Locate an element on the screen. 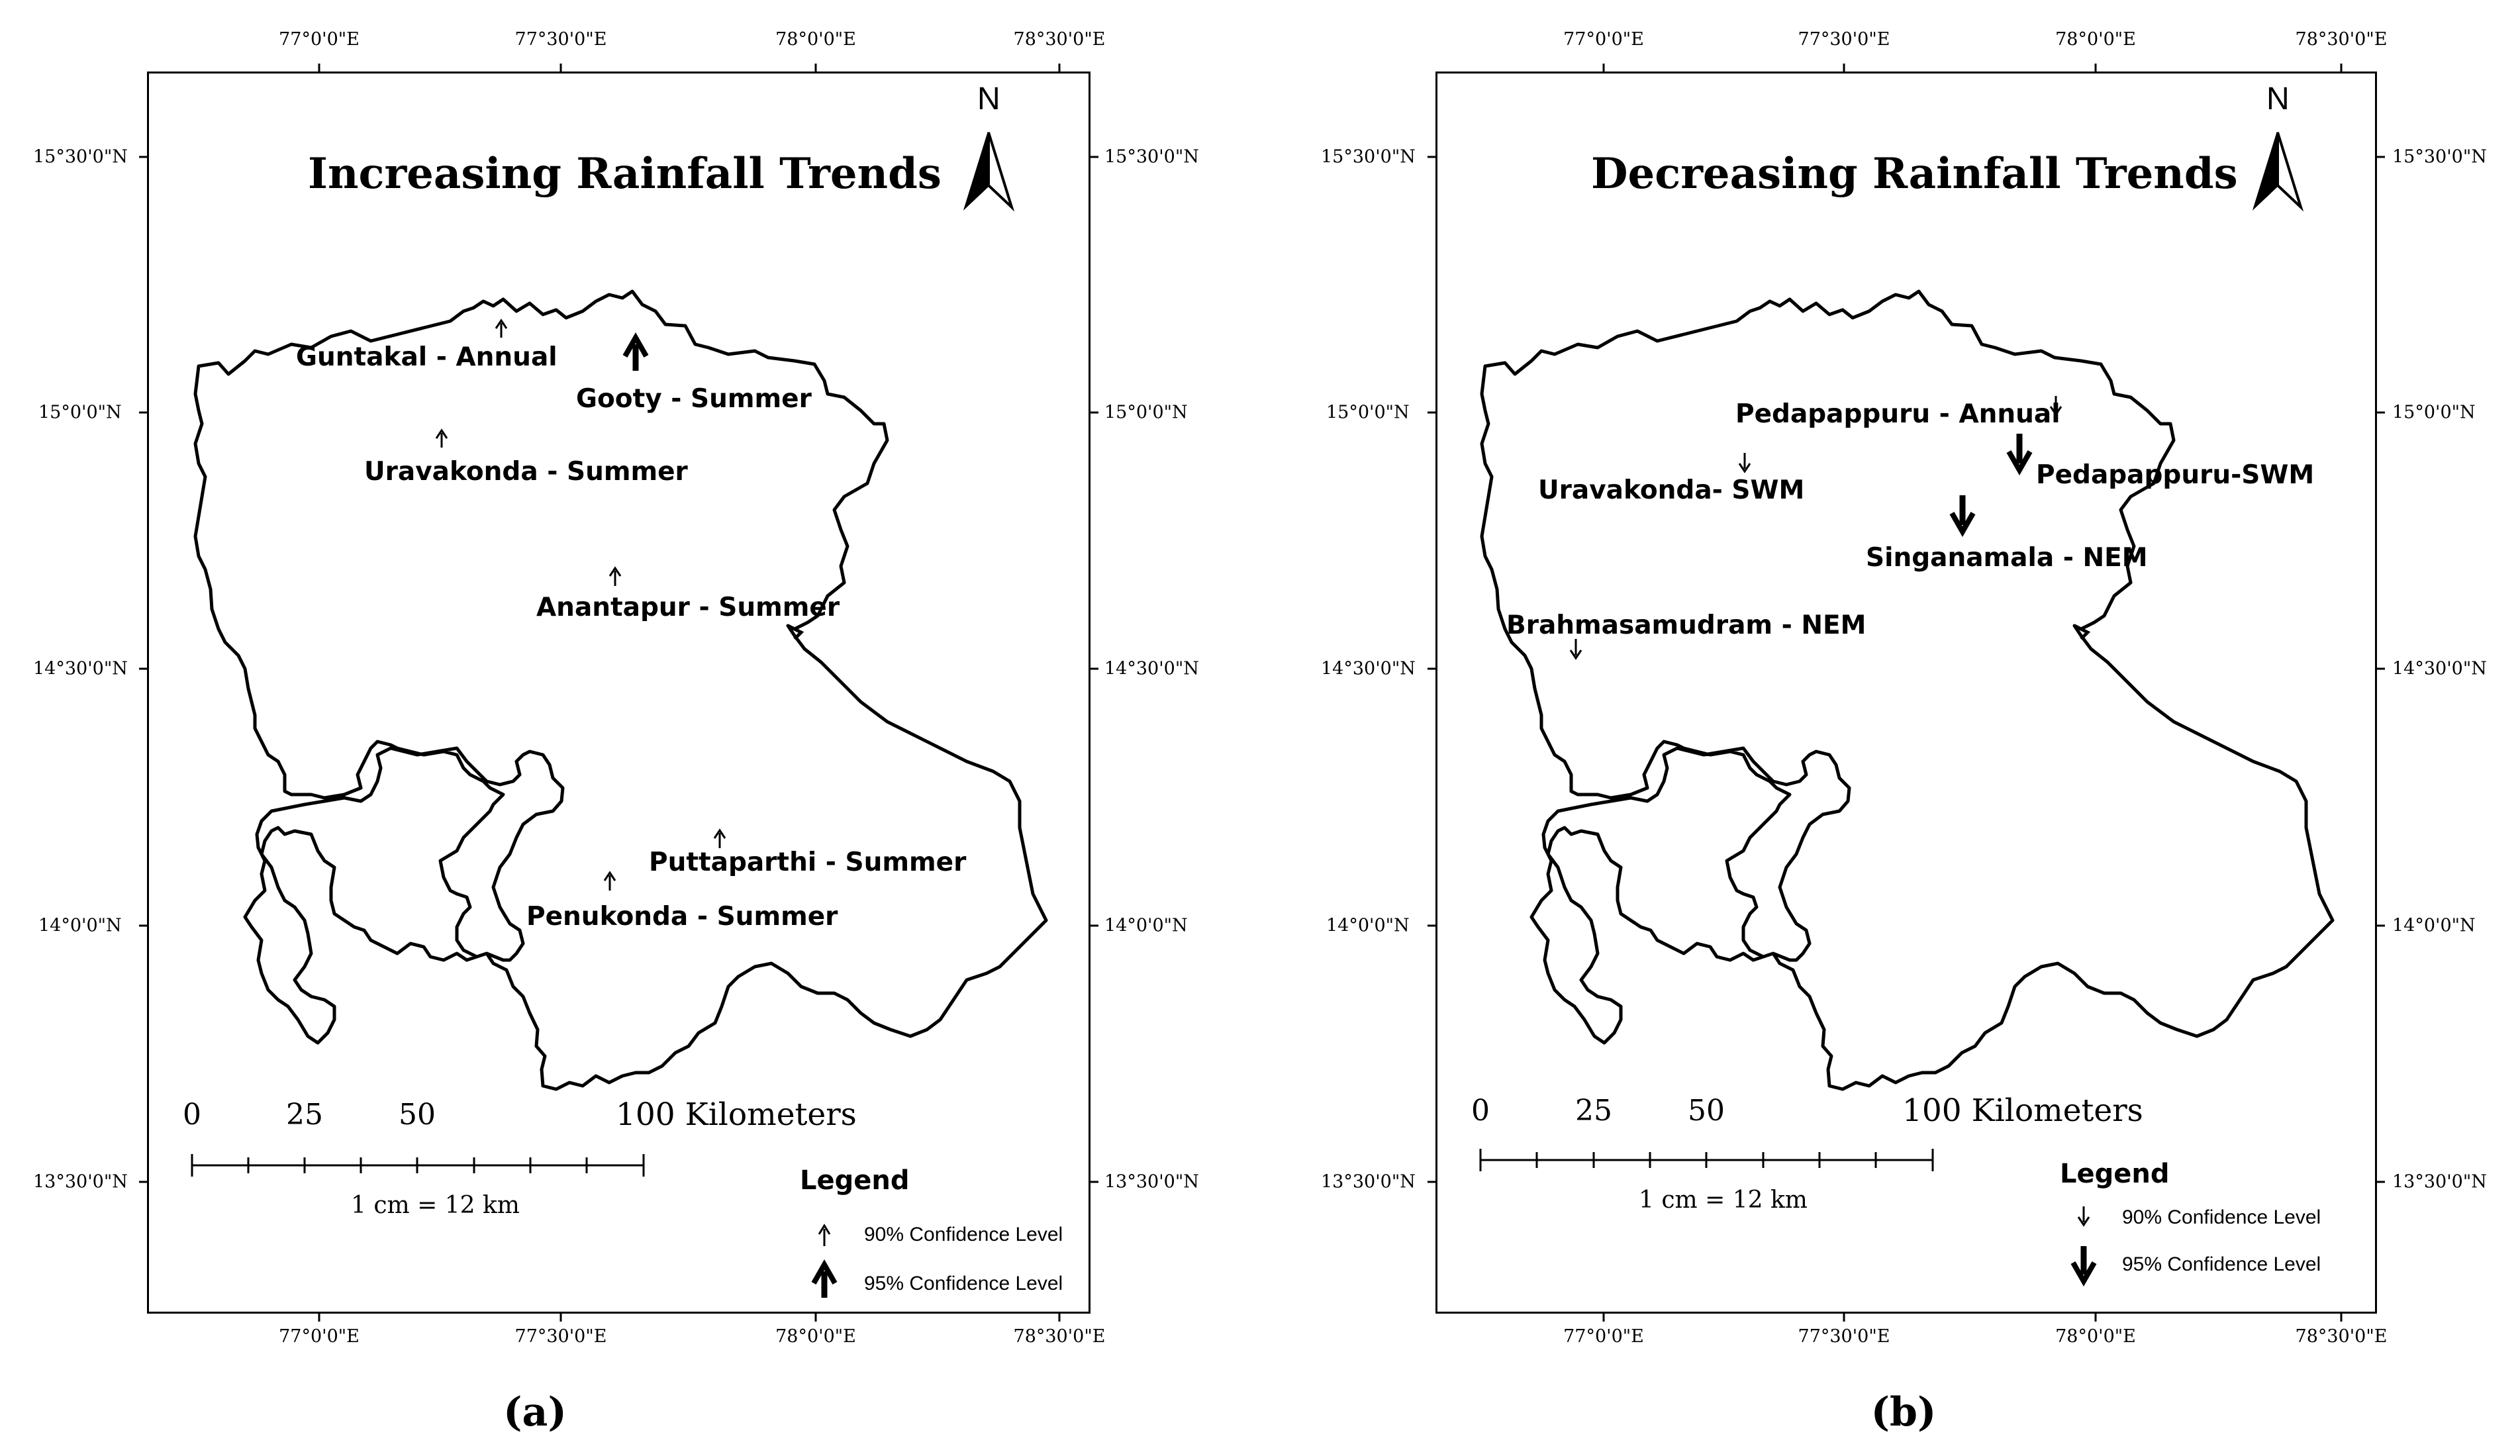 This screenshot has height=1456, width=2520. station-label: Puttaparthi - Summer is located at coordinates (808, 862).